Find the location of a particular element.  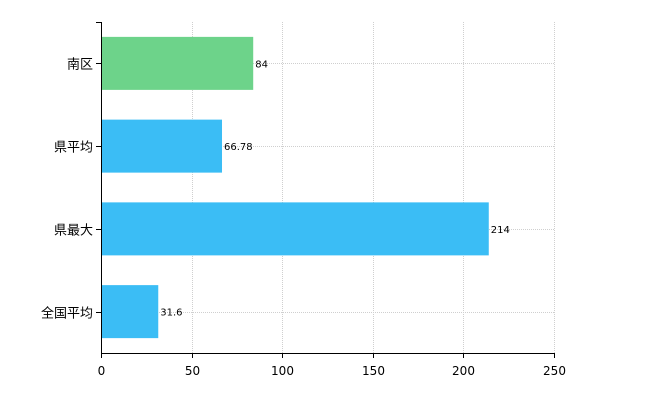

y-tick-label: 県平均 is located at coordinates (73, 148).